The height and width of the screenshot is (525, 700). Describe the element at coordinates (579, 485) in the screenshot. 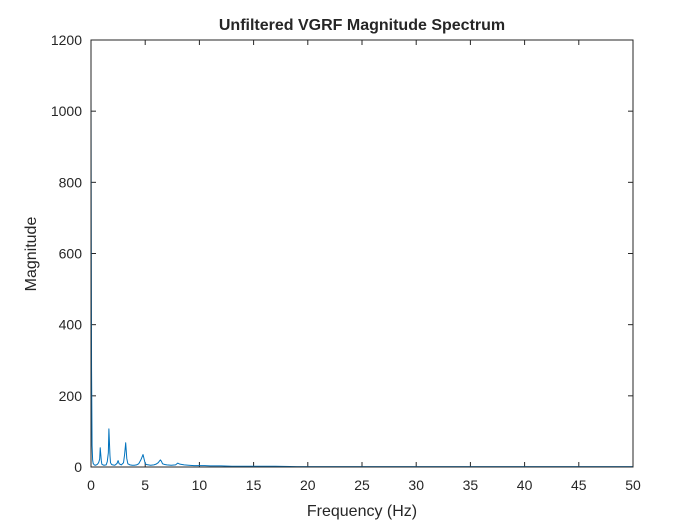

I see `x-tick-label: 45` at that location.